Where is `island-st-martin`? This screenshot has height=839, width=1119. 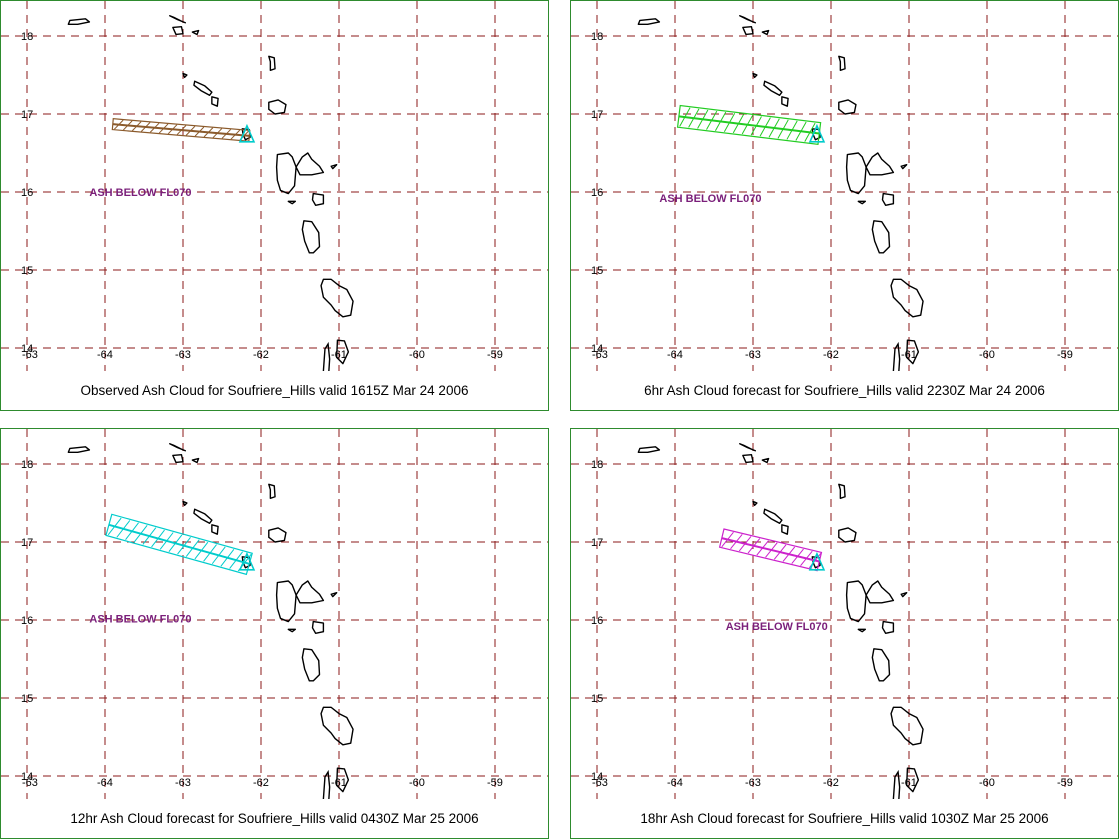
island-st-martin is located at coordinates (748, 30).